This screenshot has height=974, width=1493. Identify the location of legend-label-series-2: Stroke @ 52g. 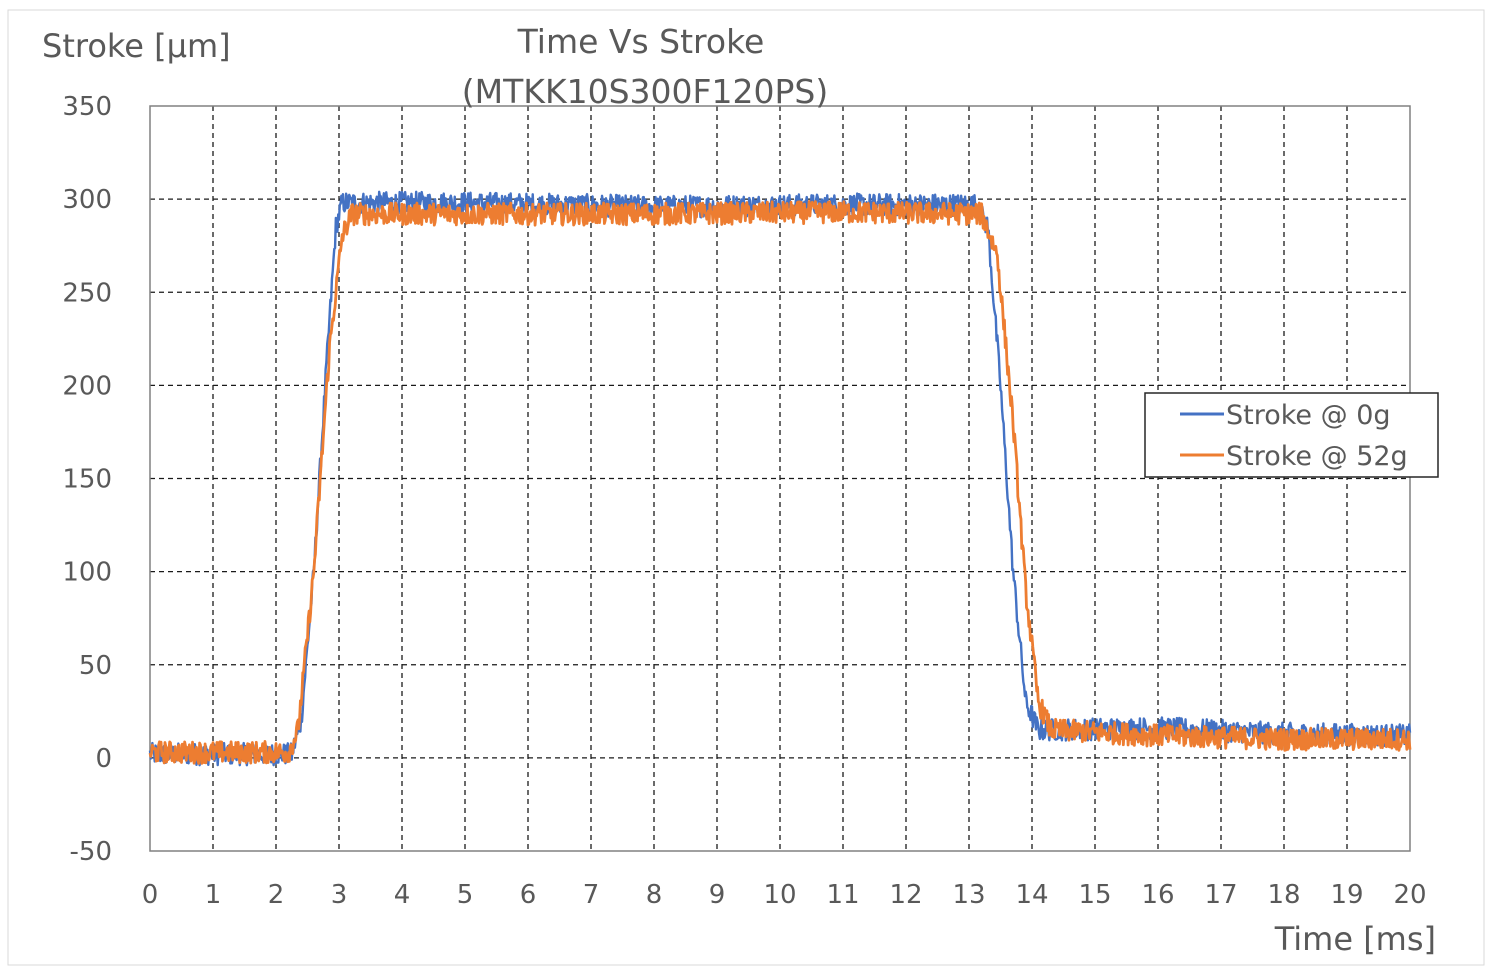
(1317, 456).